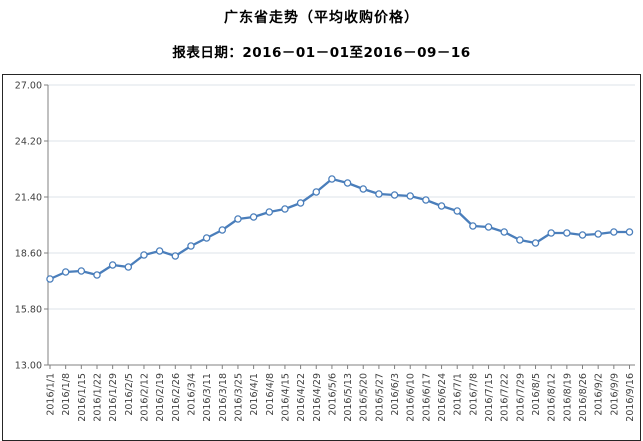 The width and height of the screenshot is (643, 441). What do you see at coordinates (379, 397) in the screenshot?
I see `x-axis-tick-label: 2016/5/27` at bounding box center [379, 397].